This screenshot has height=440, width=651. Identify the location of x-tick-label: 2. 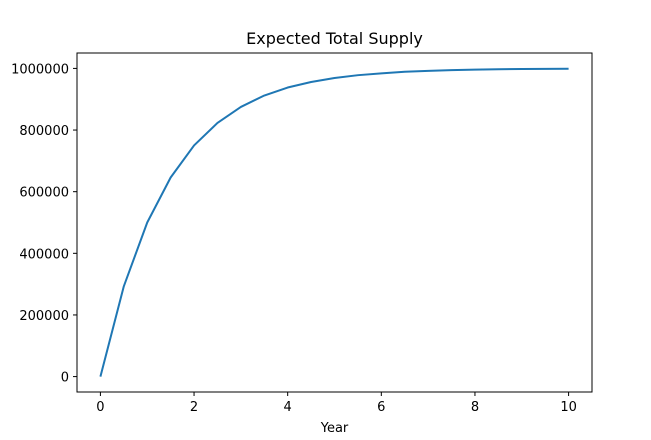
(194, 407).